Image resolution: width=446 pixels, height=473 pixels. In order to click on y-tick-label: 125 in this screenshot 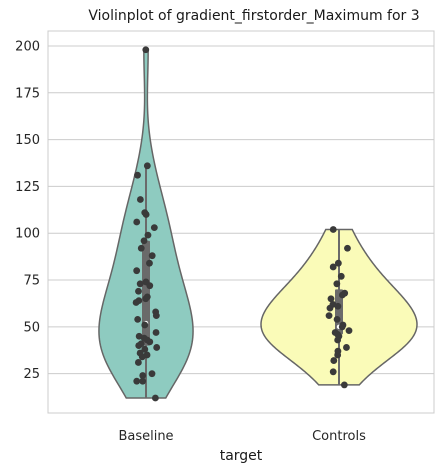, I will do `click(27, 187)`.